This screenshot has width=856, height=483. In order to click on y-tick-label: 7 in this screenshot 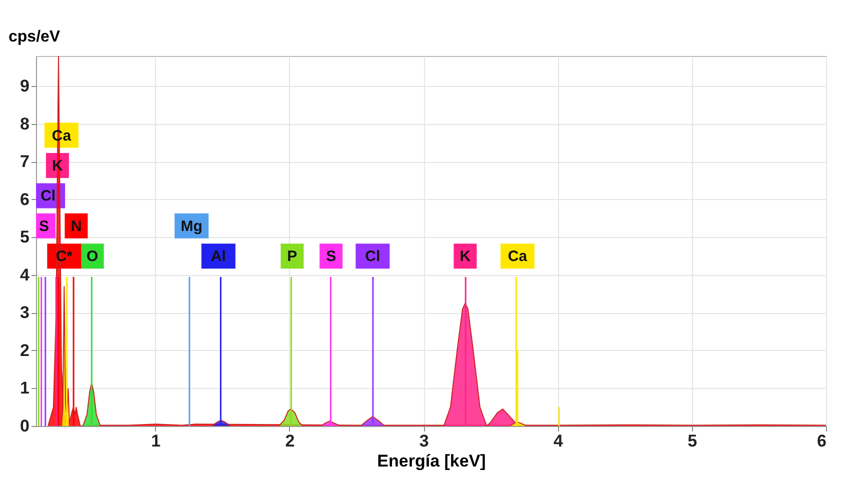, I will do `click(25, 162)`.